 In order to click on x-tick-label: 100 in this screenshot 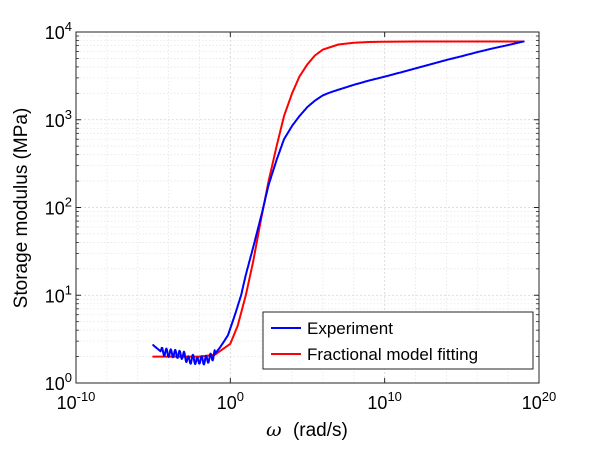, I will do `click(230, 401)`.